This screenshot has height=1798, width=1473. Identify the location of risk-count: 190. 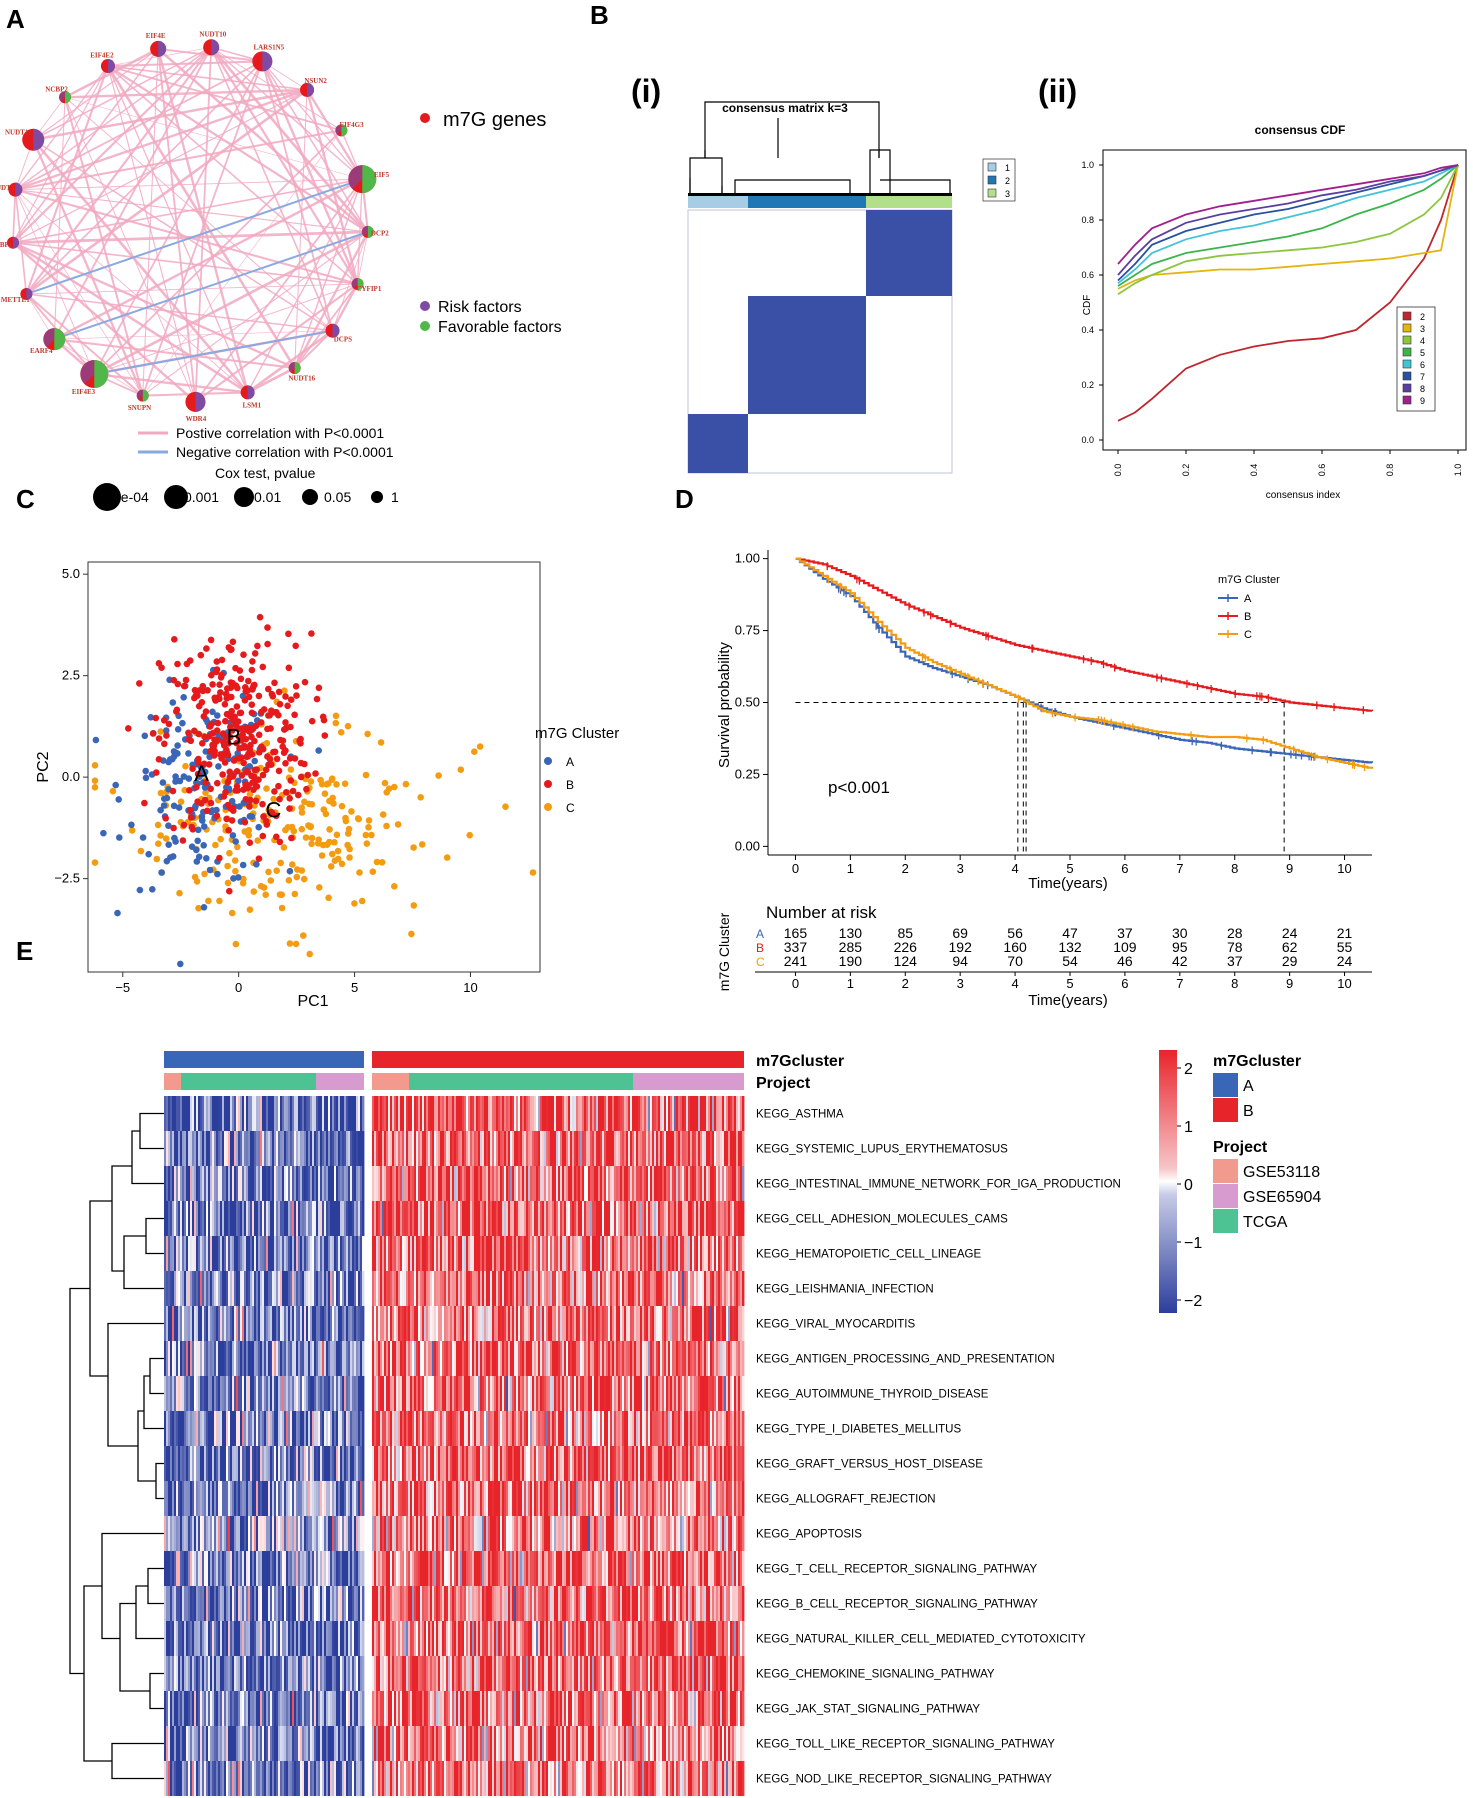
(851, 961).